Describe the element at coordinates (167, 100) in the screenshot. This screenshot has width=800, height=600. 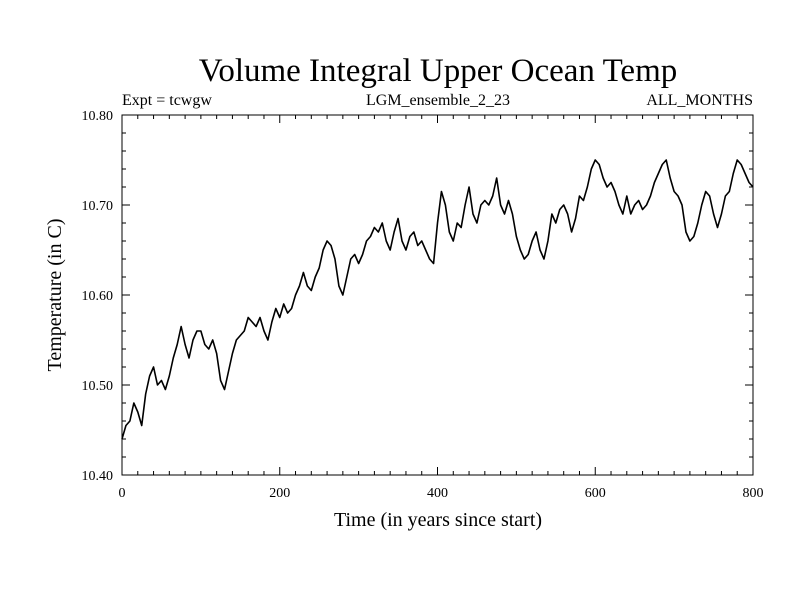
I see `subtitle-left: Expt = tcwgw` at that location.